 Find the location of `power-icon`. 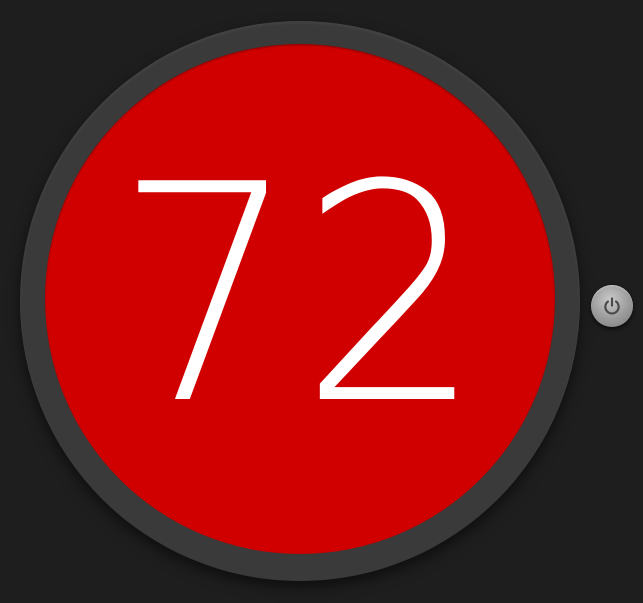

power-icon is located at coordinates (612, 306).